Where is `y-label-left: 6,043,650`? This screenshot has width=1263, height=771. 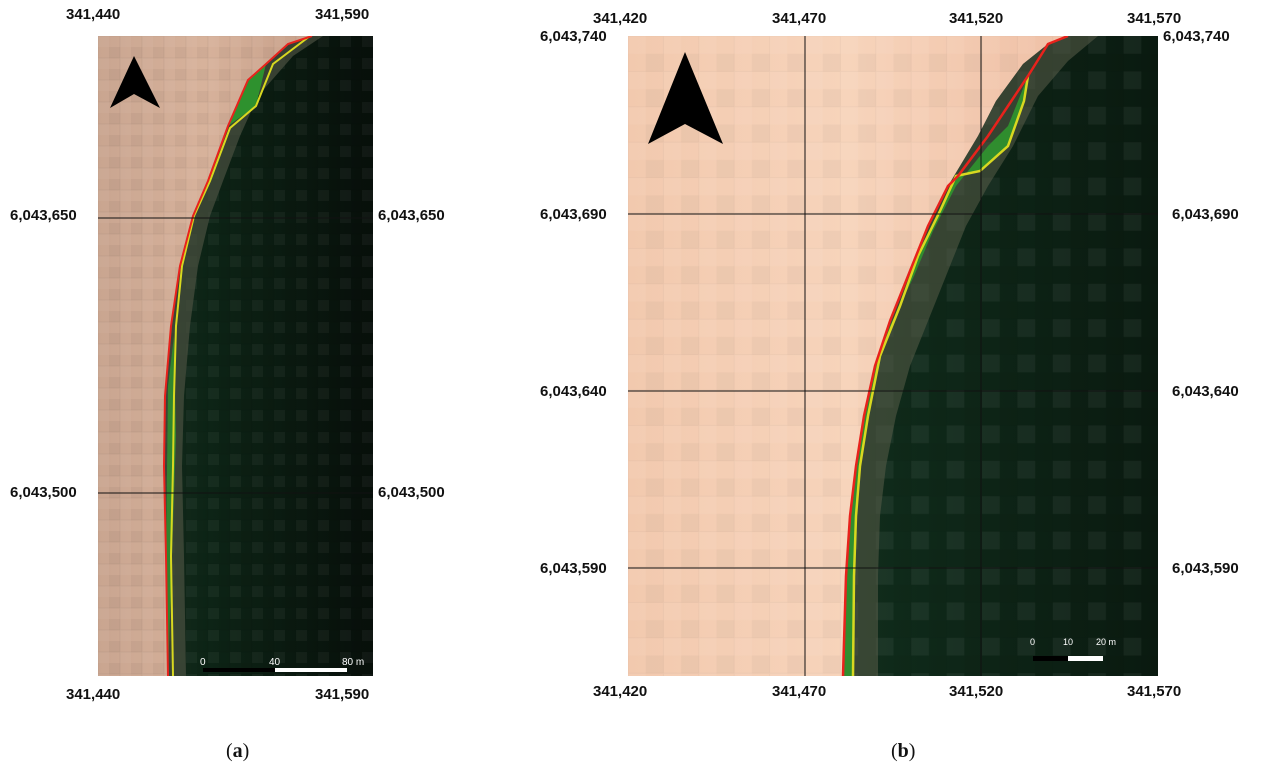 y-label-left: 6,043,650 is located at coordinates (43, 215).